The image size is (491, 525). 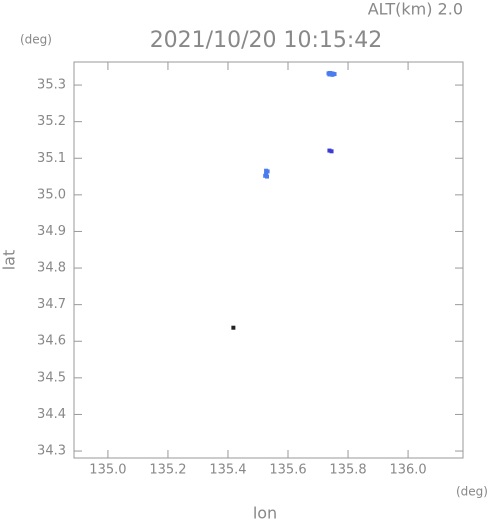 I want to click on y-tick-label: 34.7, so click(x=51, y=304).